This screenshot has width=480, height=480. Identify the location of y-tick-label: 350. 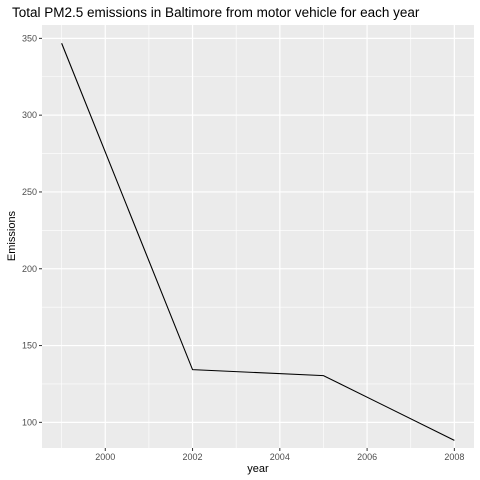
(29, 38).